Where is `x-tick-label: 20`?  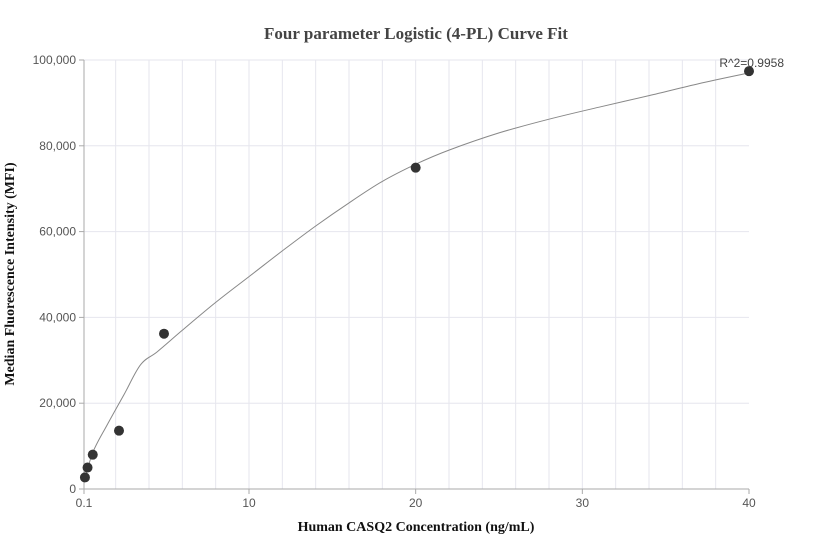
x-tick-label: 20 is located at coordinates (416, 503).